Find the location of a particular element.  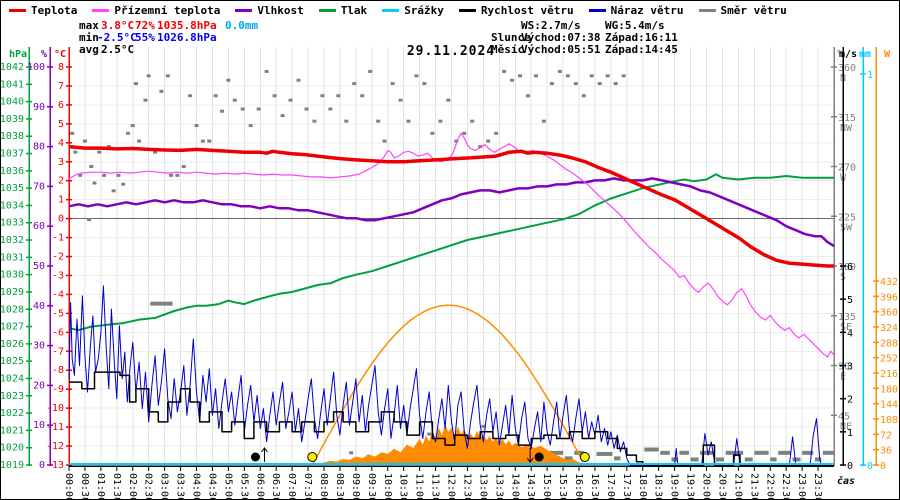

svg-text: 360 is located at coordinates (889, 313).